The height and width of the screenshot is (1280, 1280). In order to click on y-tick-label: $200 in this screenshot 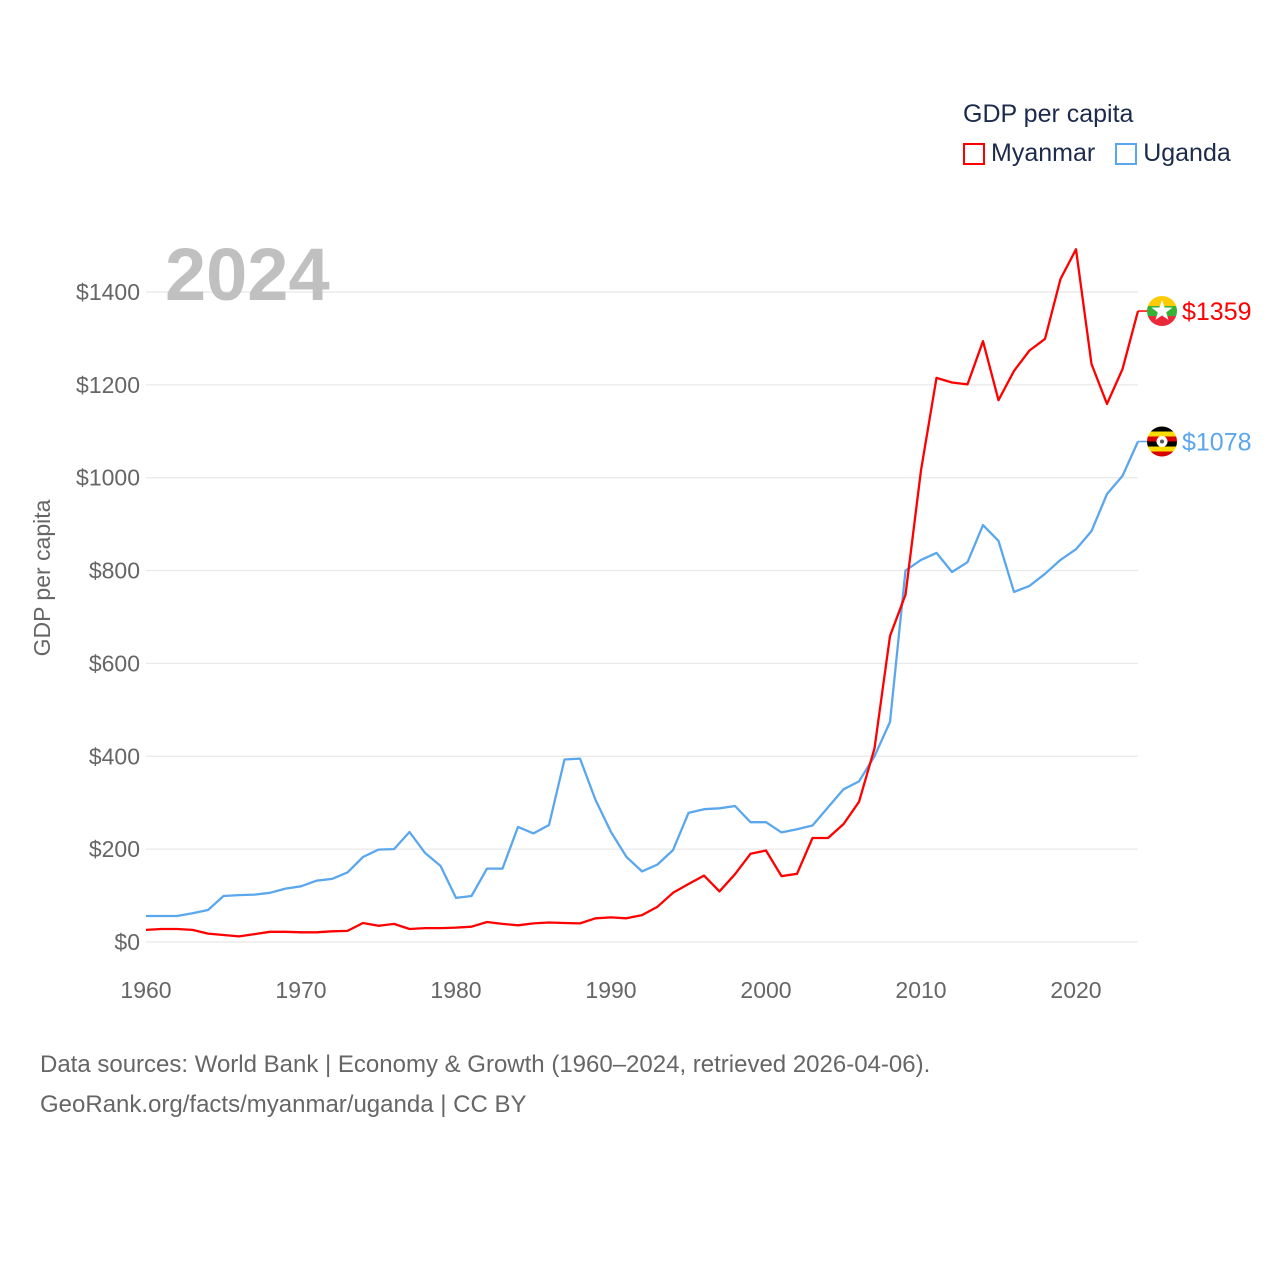, I will do `click(114, 849)`.